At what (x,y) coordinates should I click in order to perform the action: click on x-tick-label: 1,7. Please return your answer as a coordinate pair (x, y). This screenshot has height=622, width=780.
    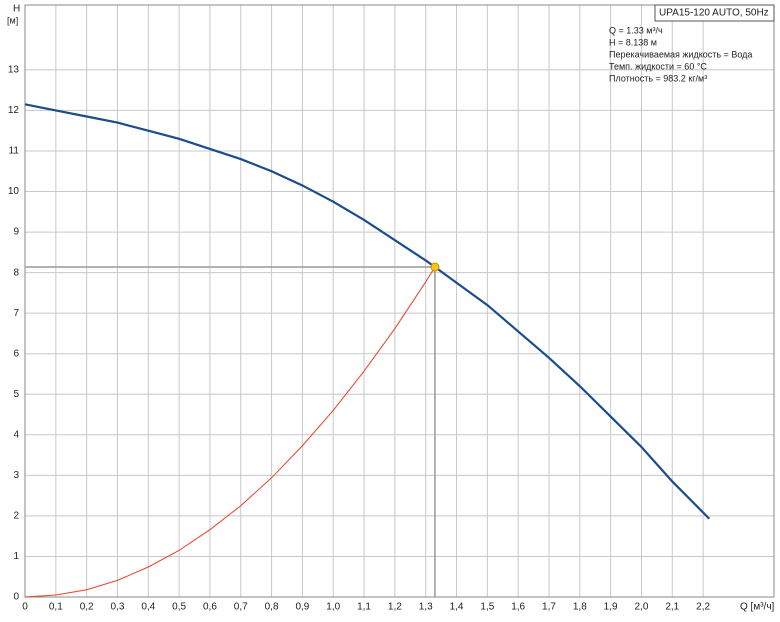
    Looking at the image, I should click on (549, 607).